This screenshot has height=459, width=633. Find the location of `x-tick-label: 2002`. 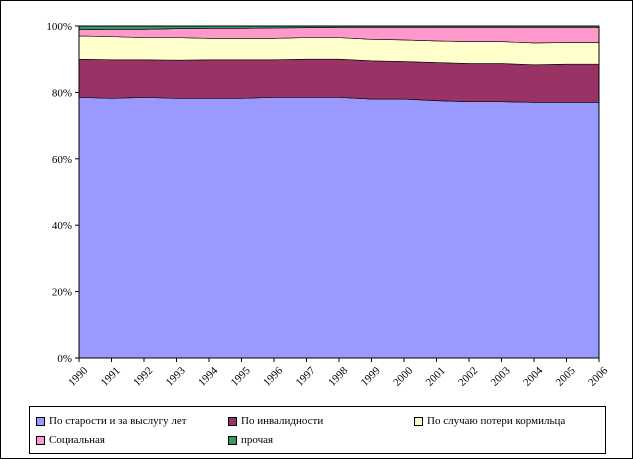

x-tick-label: 2002 is located at coordinates (468, 377).